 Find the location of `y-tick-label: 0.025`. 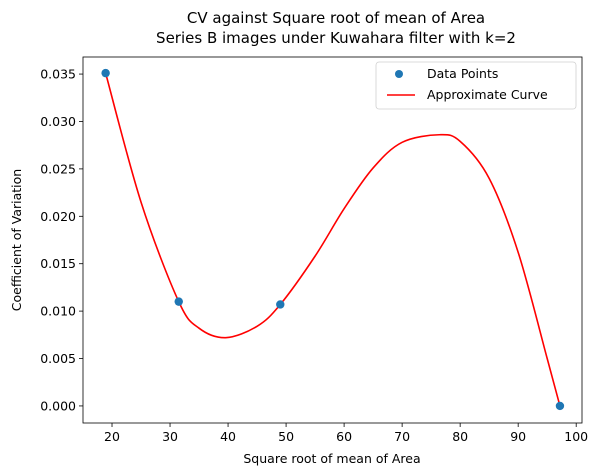

y-tick-label: 0.025 is located at coordinates (58, 168).